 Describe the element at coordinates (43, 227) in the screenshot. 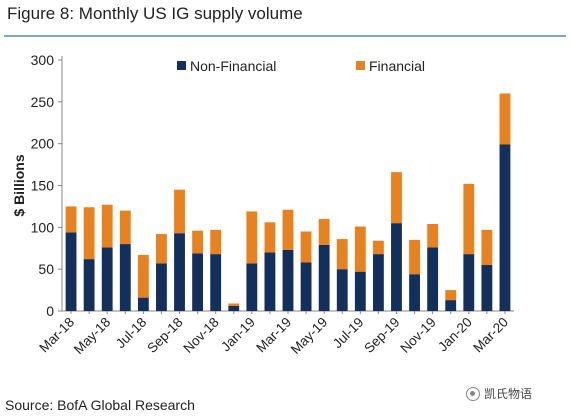

I see `y-tick-label: 100` at that location.